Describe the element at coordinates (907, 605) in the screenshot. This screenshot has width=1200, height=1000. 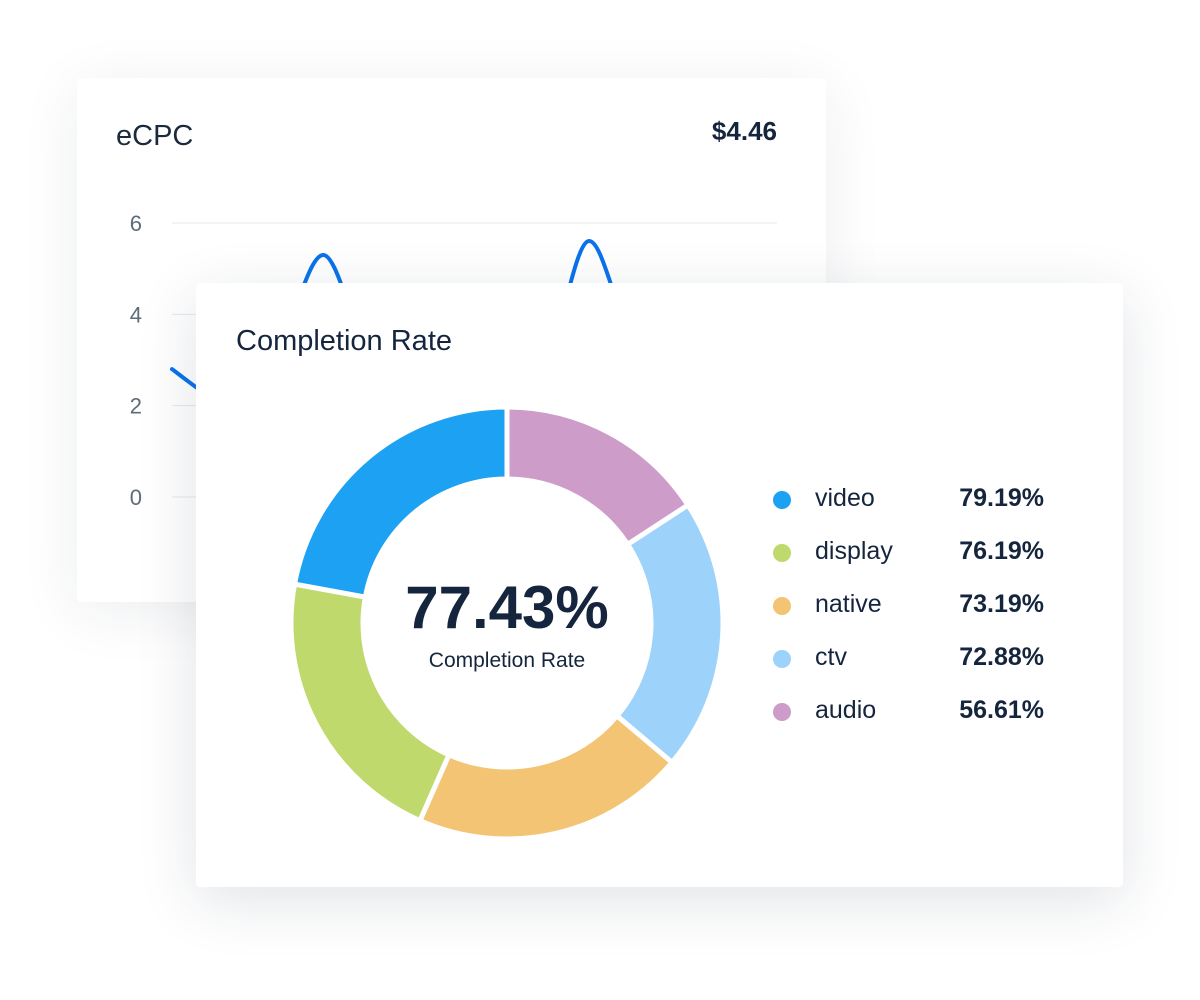
I see `legend-item-native: native 73.19%` at that location.